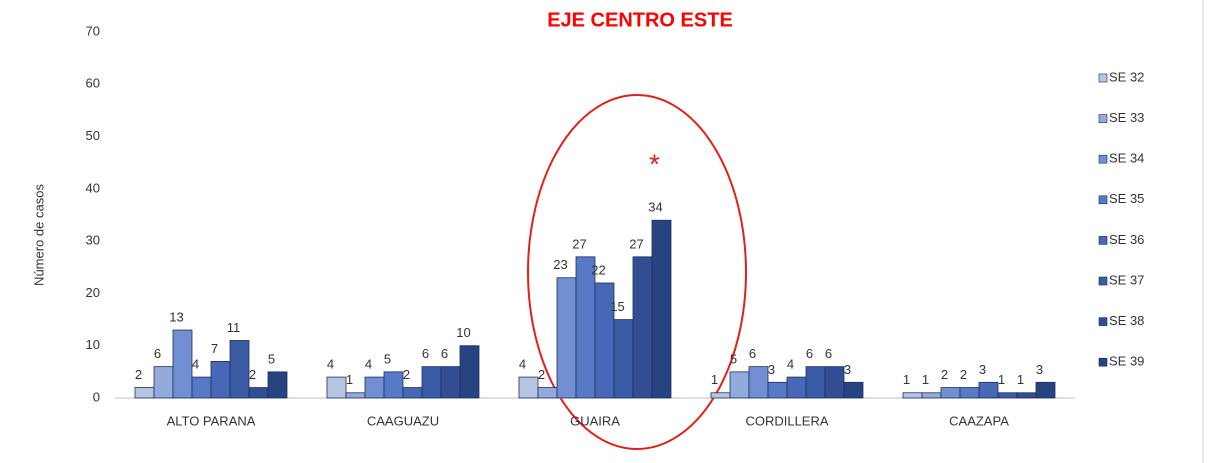 This screenshot has width=1211, height=463. What do you see at coordinates (1126, 158) in the screenshot?
I see `legend-label: SE 34` at bounding box center [1126, 158].